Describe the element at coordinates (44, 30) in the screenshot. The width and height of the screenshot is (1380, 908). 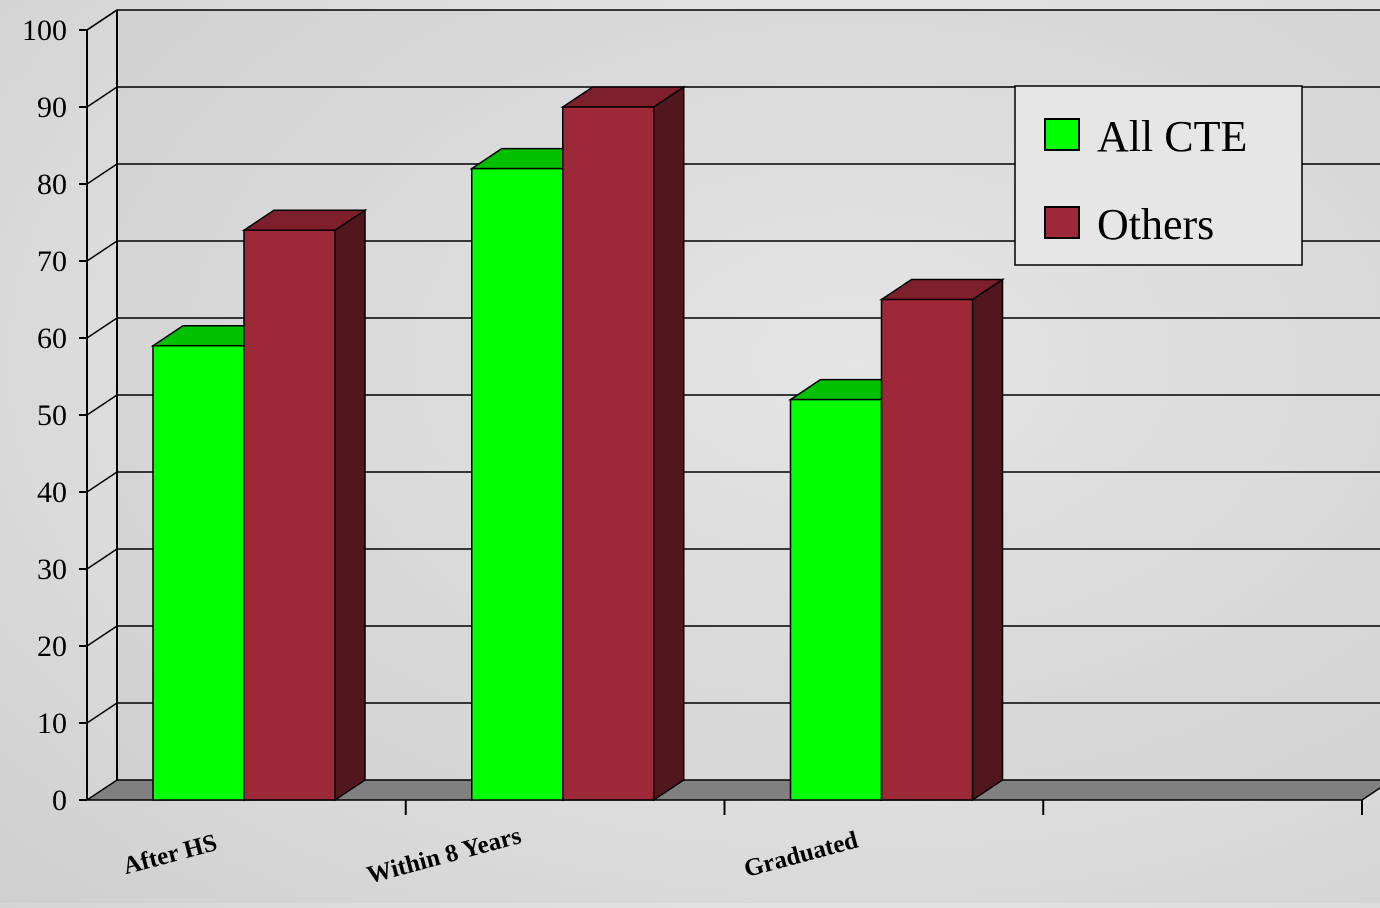
I see `y-tick-label-100: 100` at that location.